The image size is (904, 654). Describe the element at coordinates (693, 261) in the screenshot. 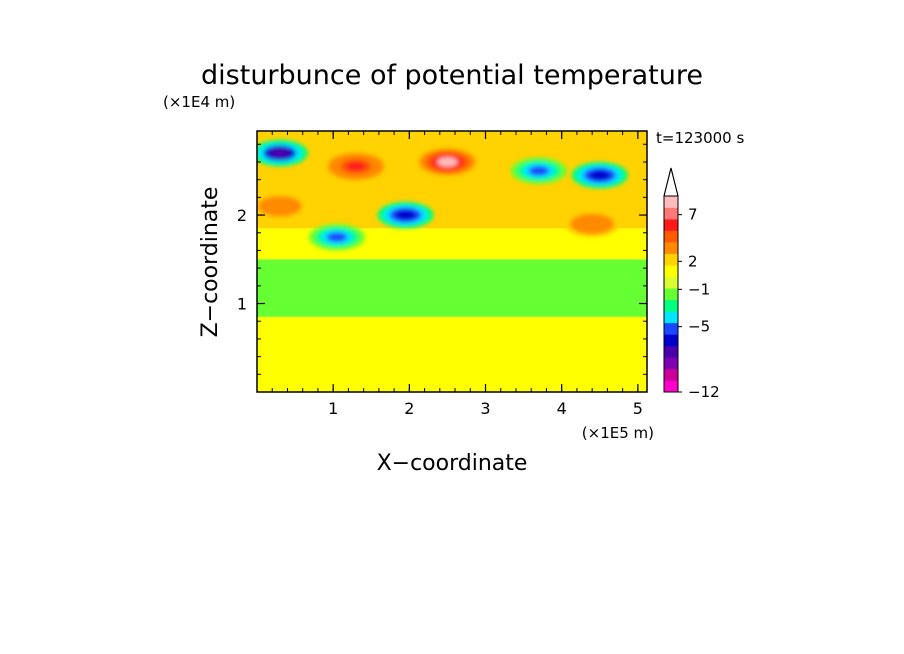

I see `colorbar-tick-label-1: 2` at that location.